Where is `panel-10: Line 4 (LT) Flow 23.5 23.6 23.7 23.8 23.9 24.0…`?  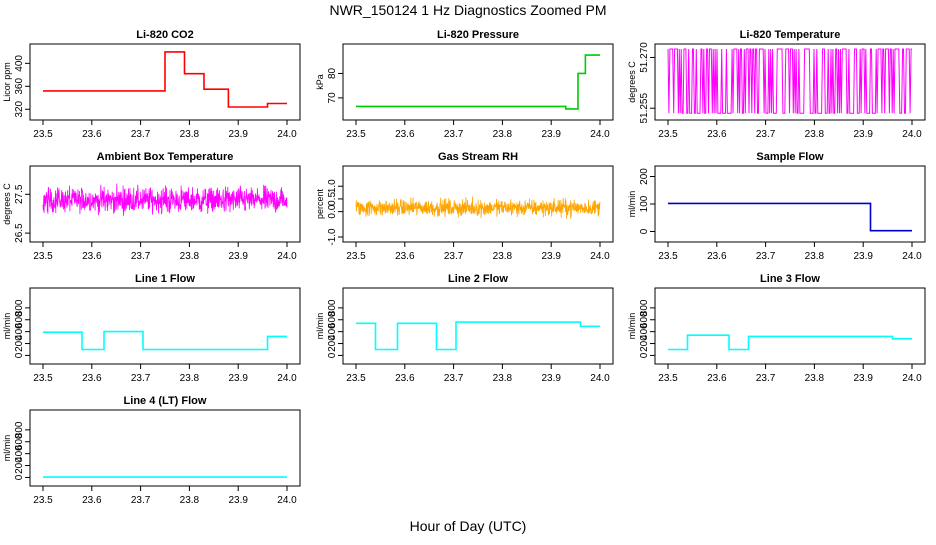
panel-10: Line 4 (LT) Flow 23.5 23.6 23.7 23.8 23.9 24.0… is located at coordinates (151, 450).